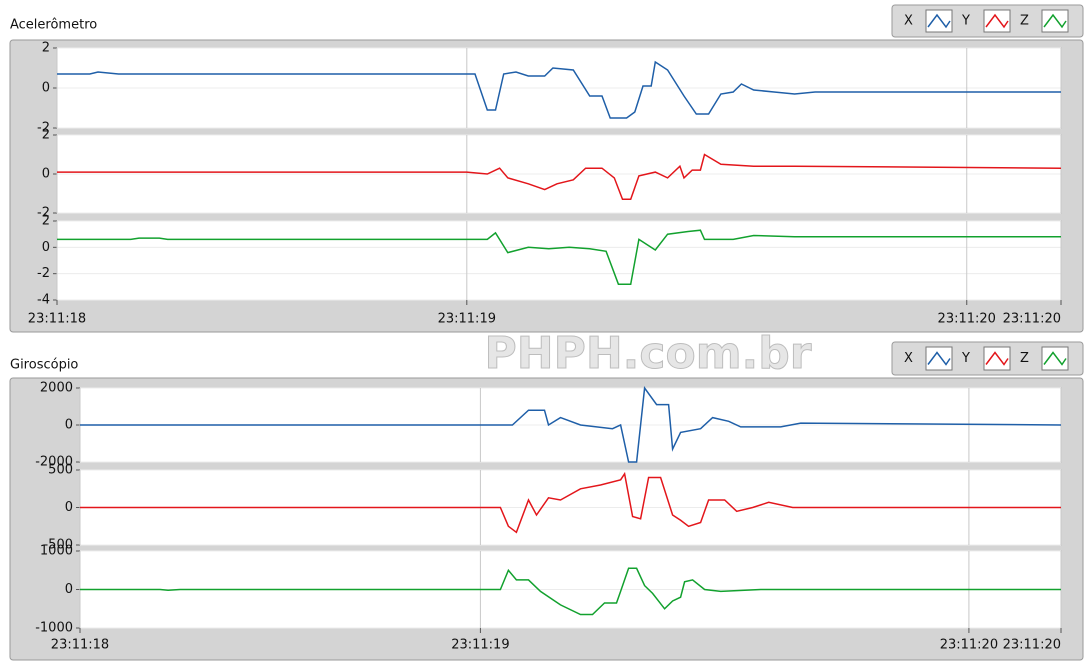 This screenshot has width=1087, height=666. Describe the element at coordinates (53, 25) in the screenshot. I see `panel-title: Acelerômetro` at that location.